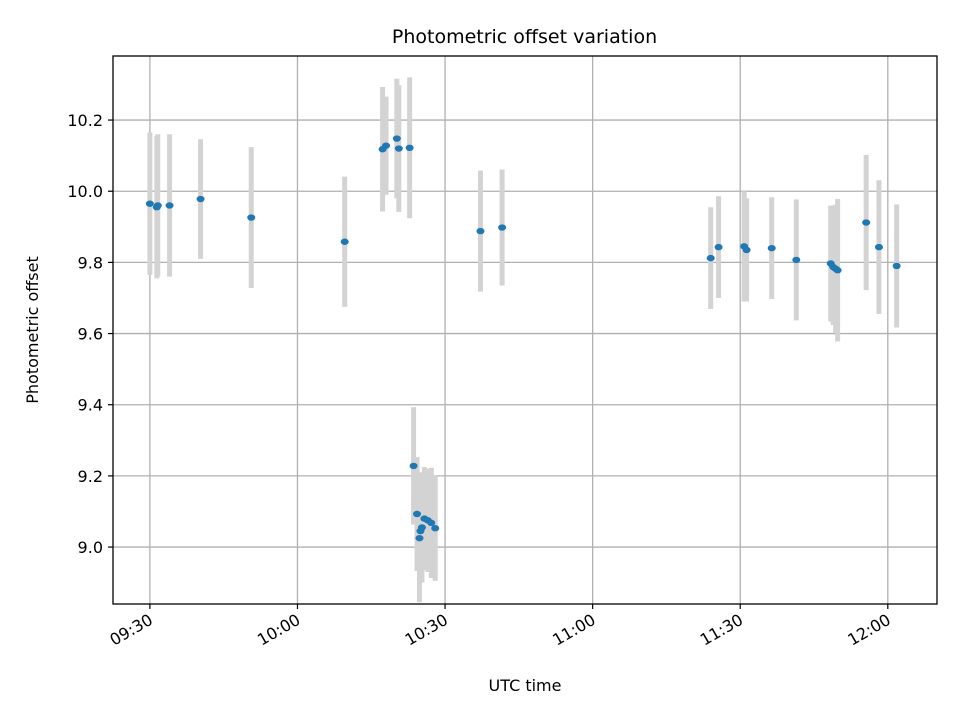 The height and width of the screenshot is (720, 960). I want to click on x-tick-label: 09:30, so click(130, 630).